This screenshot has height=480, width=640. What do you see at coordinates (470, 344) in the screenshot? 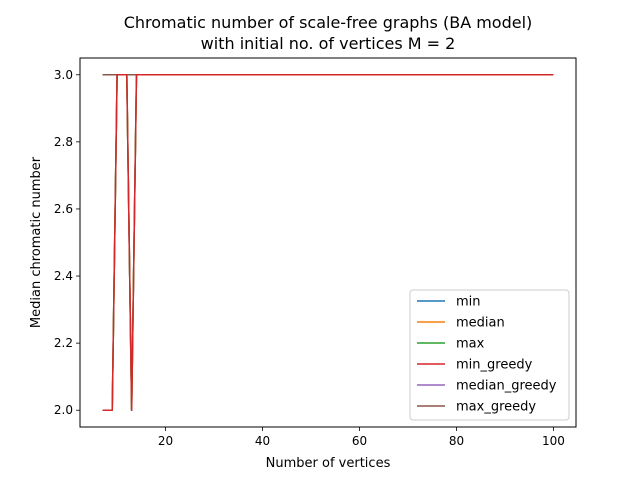
I see `legend-label-max: max` at bounding box center [470, 344].